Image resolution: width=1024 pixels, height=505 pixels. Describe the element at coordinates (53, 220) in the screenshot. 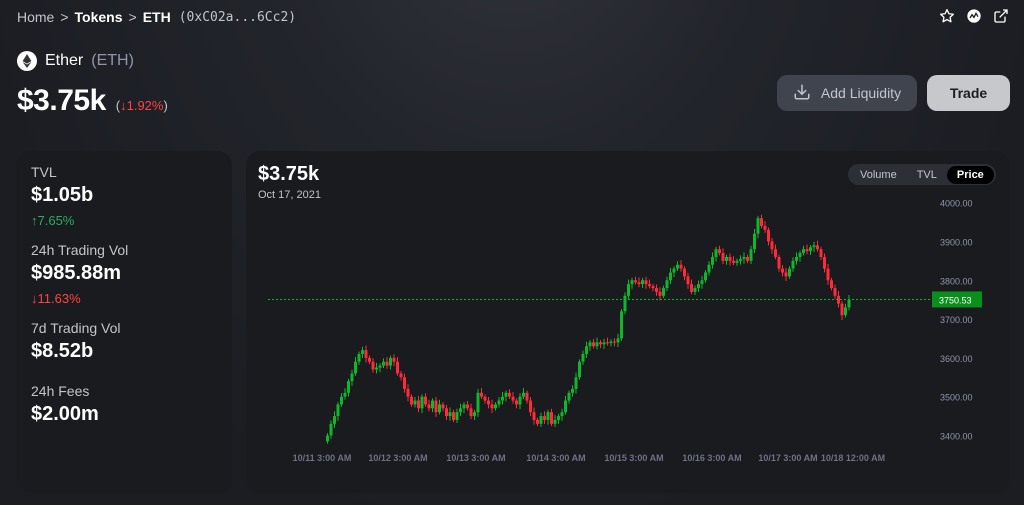

I see `stat-change: ↑7.65%` at that location.